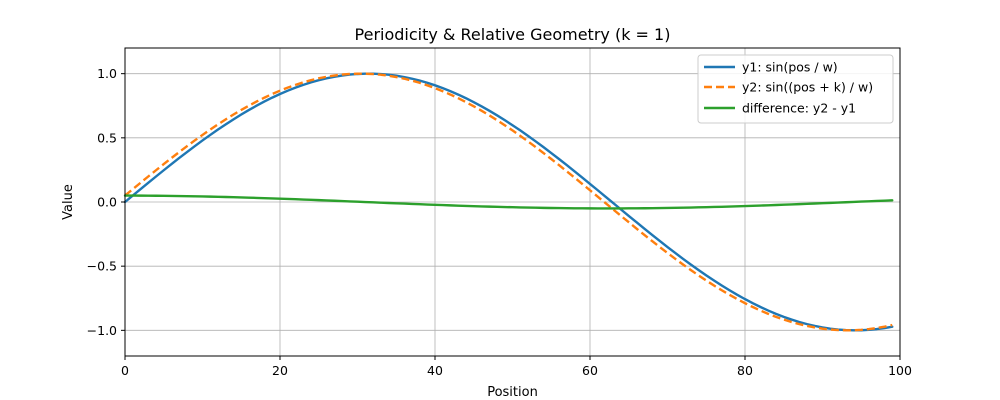 This screenshot has height=400, width=1000. Describe the element at coordinates (790, 67) in the screenshot. I see `legend-label-y1: y1: sin(pos / w)` at that location.